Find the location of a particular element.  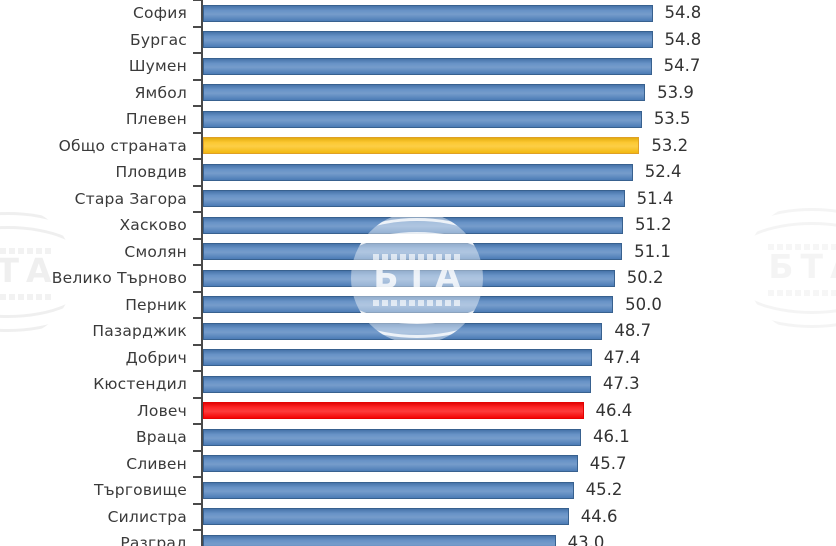

value-label: 51.2 is located at coordinates (653, 224).